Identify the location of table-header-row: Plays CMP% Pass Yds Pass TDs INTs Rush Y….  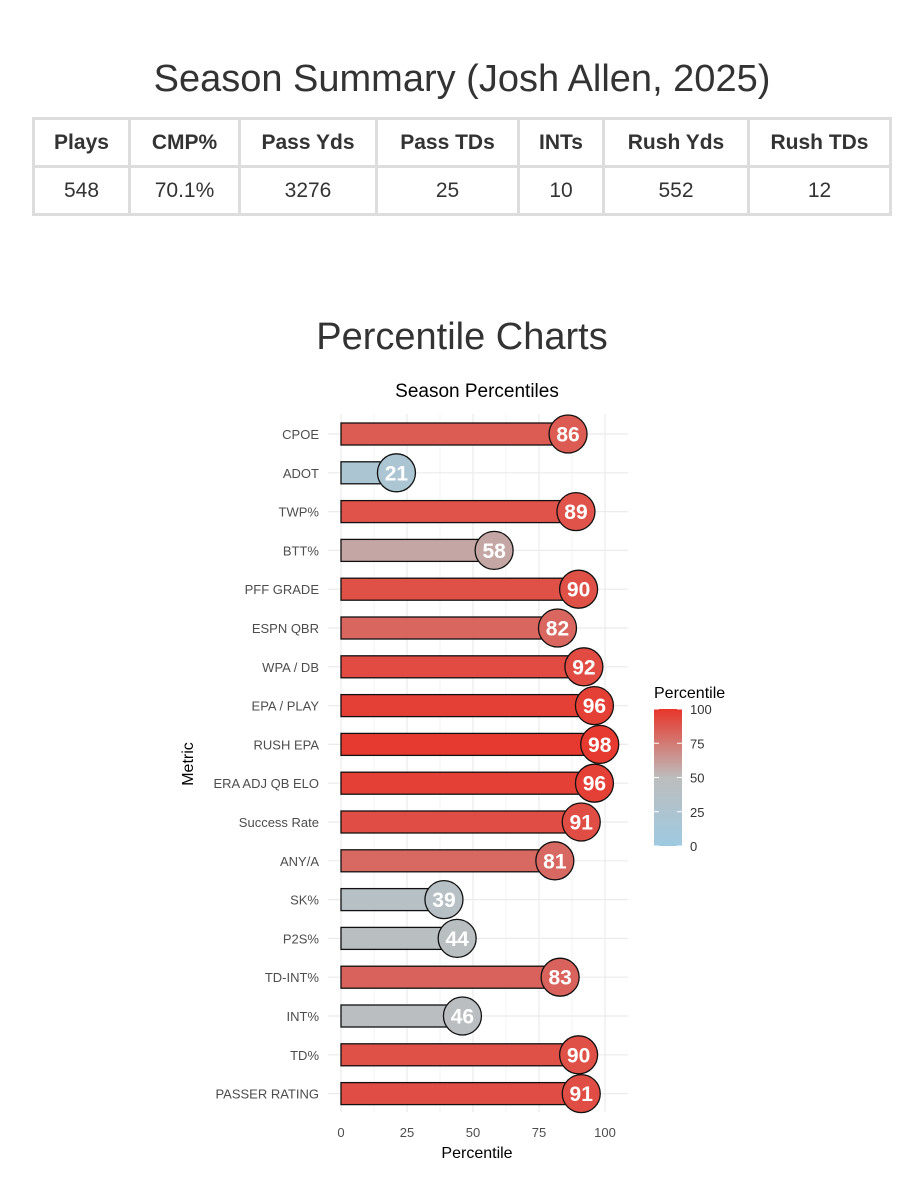
(462, 142).